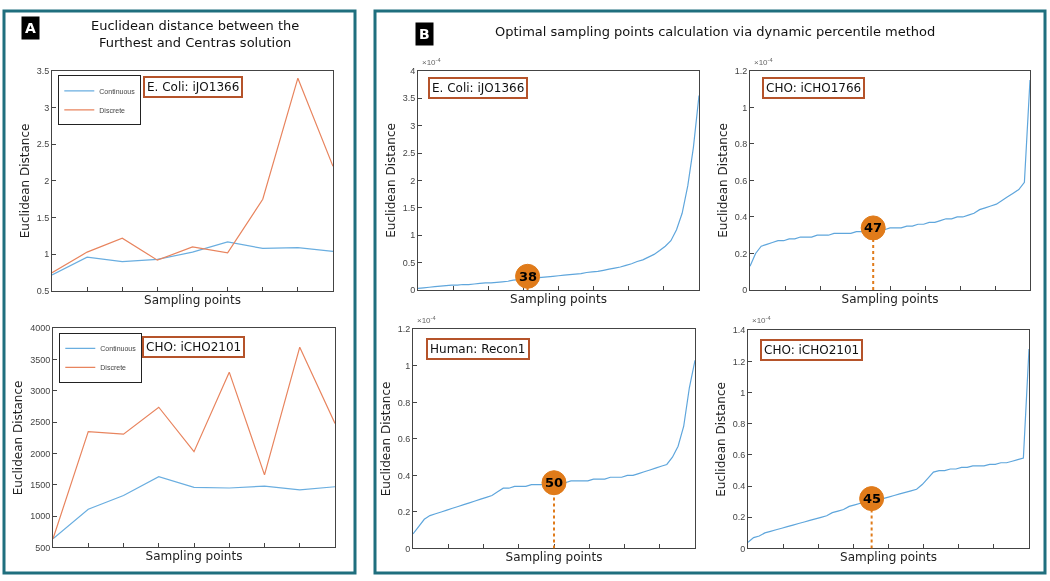 This screenshot has width=1050, height=581. Describe the element at coordinates (478, 349) in the screenshot. I see `annotation: Human: Recon1` at that location.